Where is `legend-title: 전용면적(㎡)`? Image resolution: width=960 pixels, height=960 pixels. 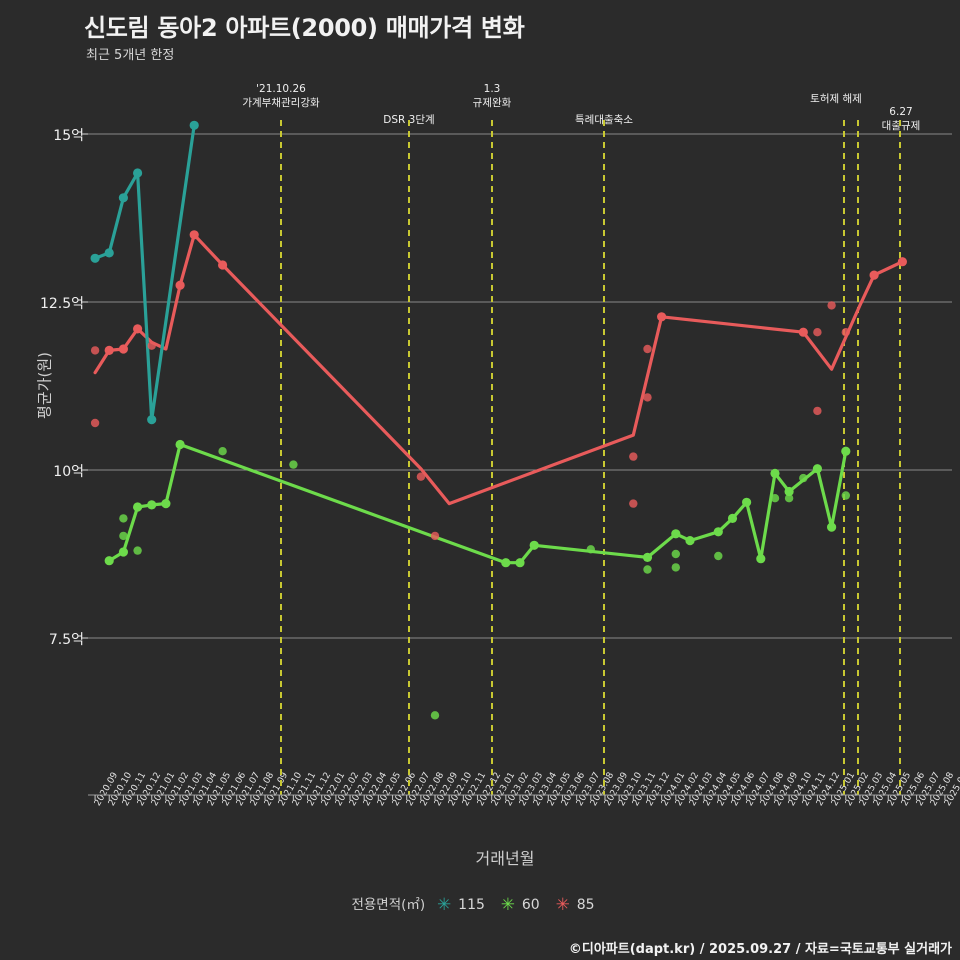
legend-title: 전용면적(㎡) is located at coordinates (388, 905).